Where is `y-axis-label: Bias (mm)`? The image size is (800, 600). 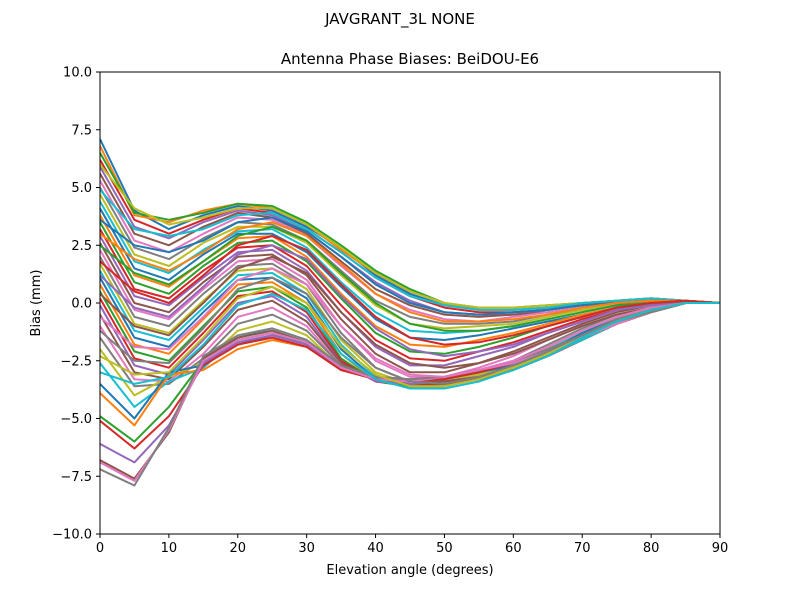
y-axis-label: Bias (mm) is located at coordinates (36, 303).